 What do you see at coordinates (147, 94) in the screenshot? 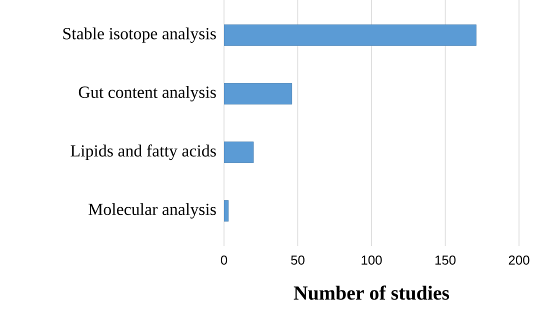
I see `y-tick-label: Gut content analysis` at bounding box center [147, 94].